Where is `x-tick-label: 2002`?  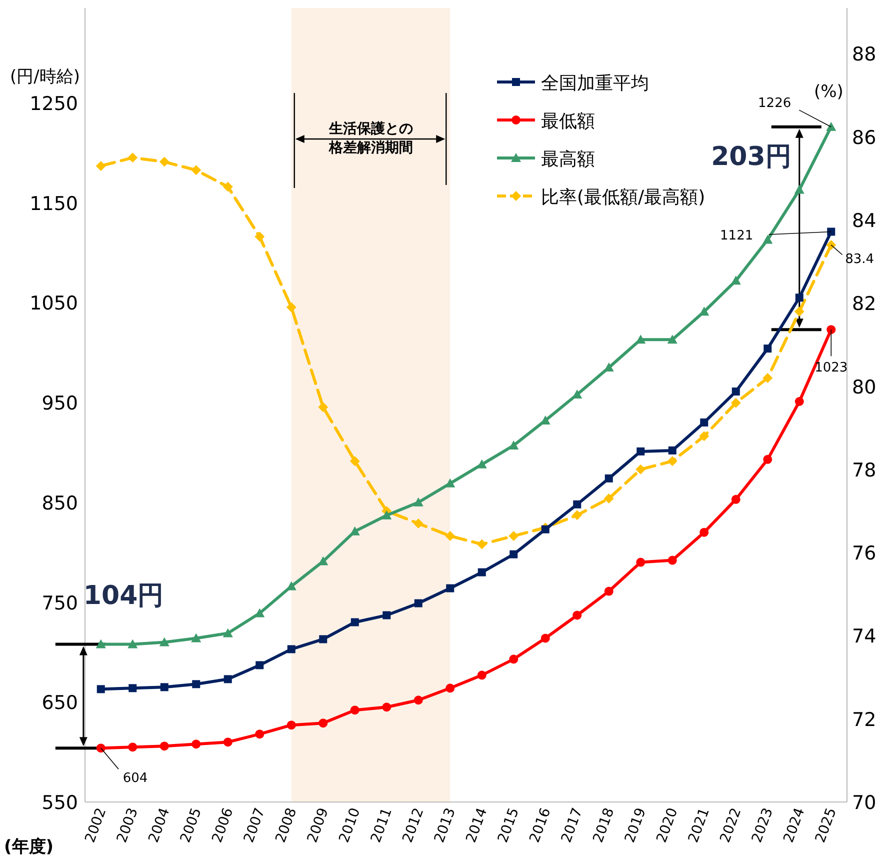
x-tick-label: 2002 is located at coordinates (96, 825).